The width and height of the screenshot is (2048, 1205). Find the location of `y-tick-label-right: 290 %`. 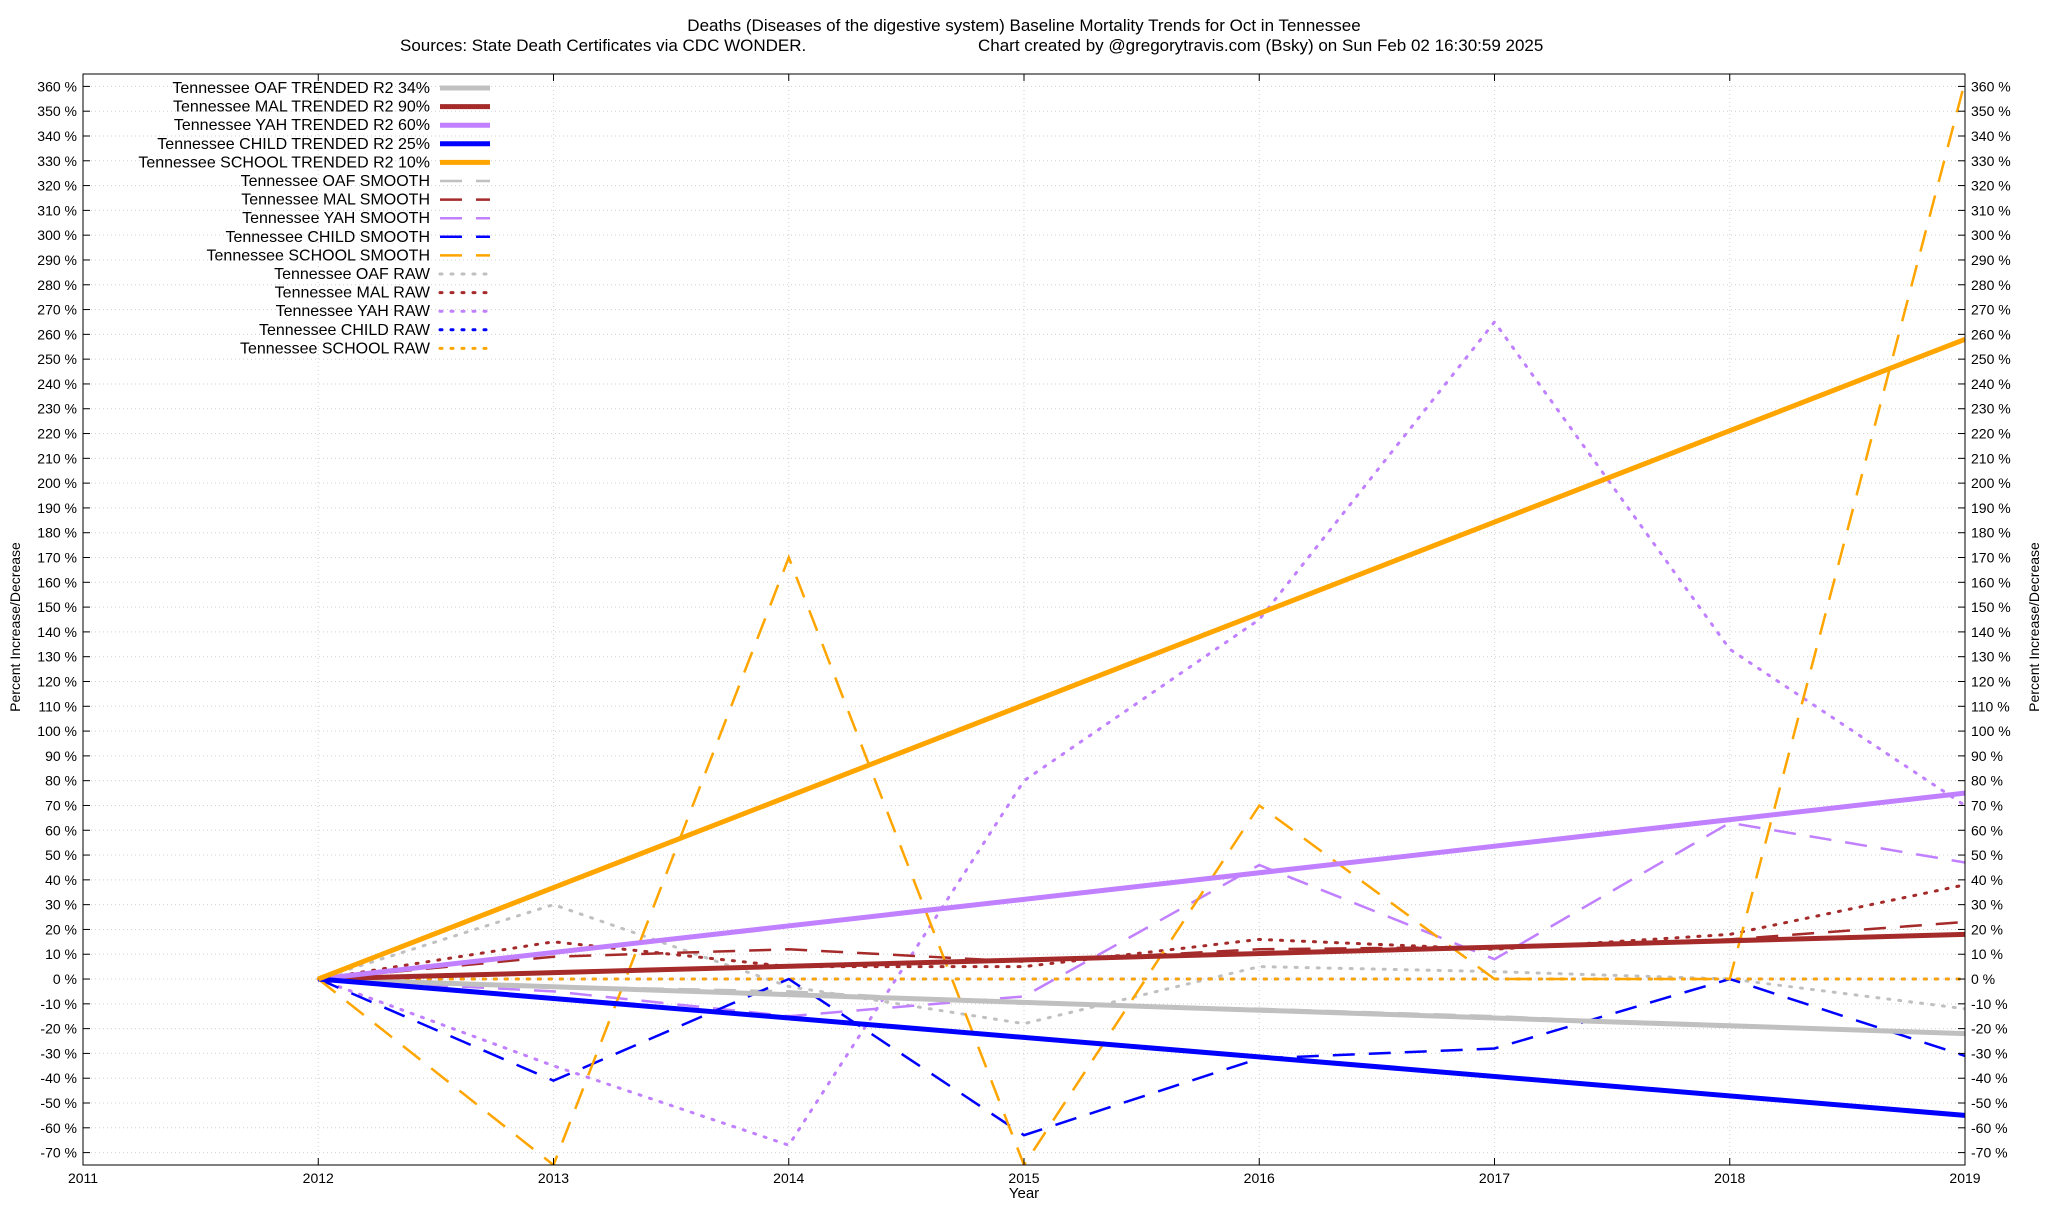

y-tick-label-right: 290 % is located at coordinates (1991, 260).